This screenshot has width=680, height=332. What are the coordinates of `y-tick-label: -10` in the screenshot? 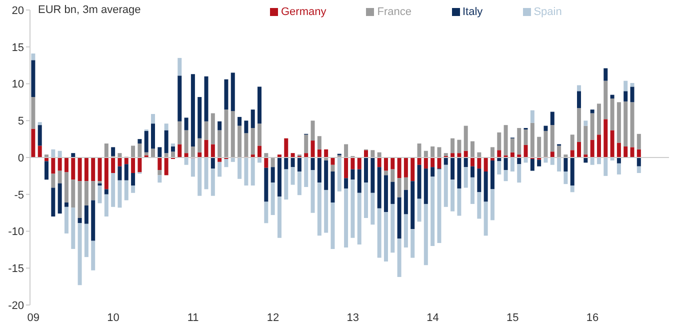 It's located at (16, 232).